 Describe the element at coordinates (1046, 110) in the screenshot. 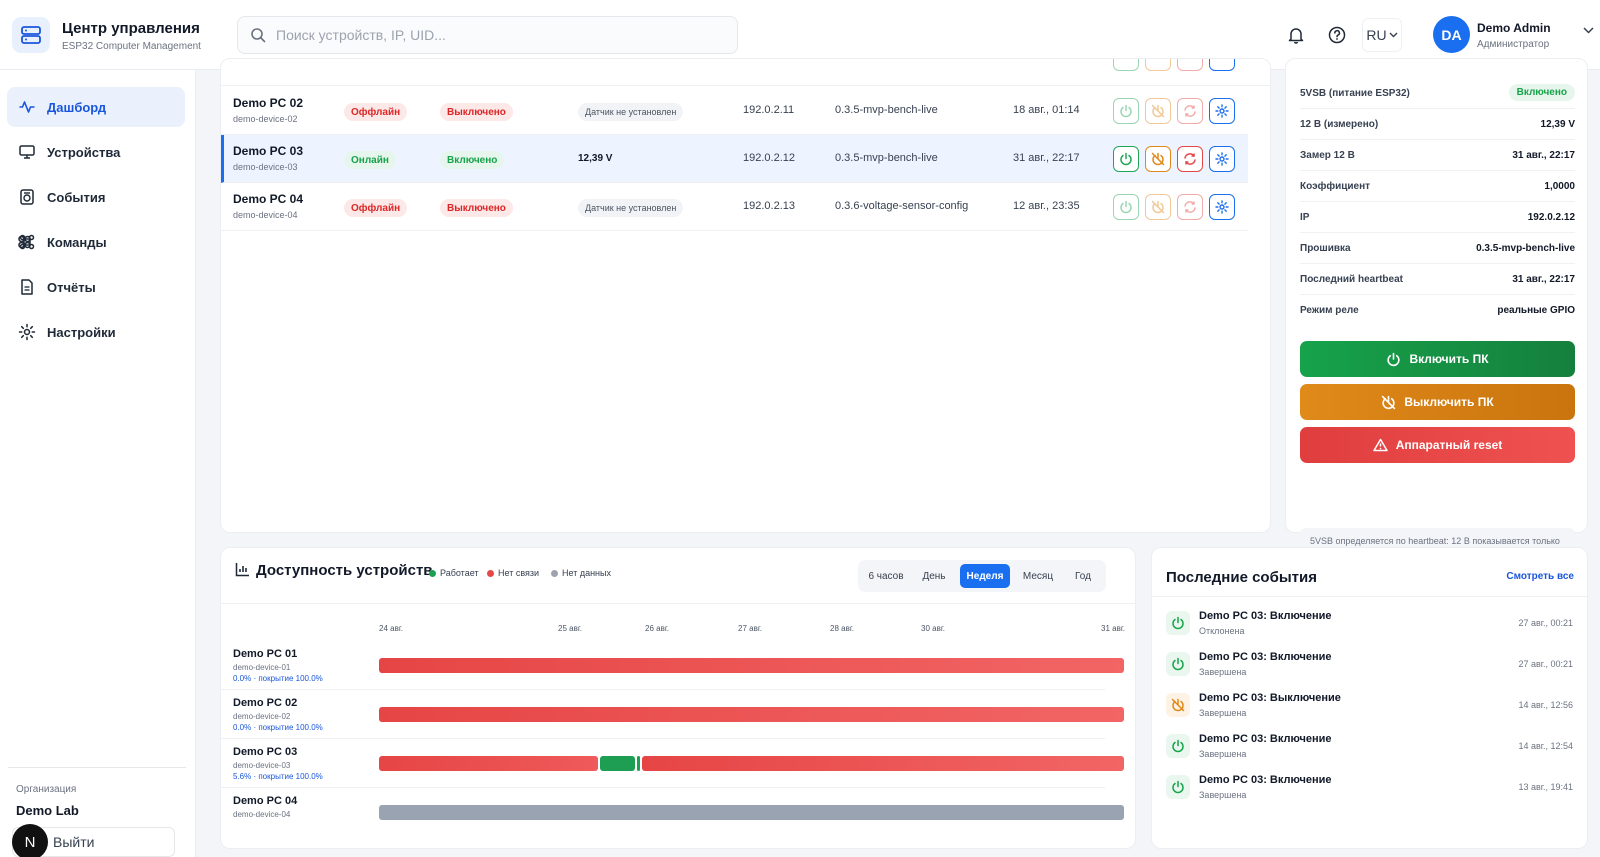

I see `device-last-seen: 18 авг., 01:14` at that location.